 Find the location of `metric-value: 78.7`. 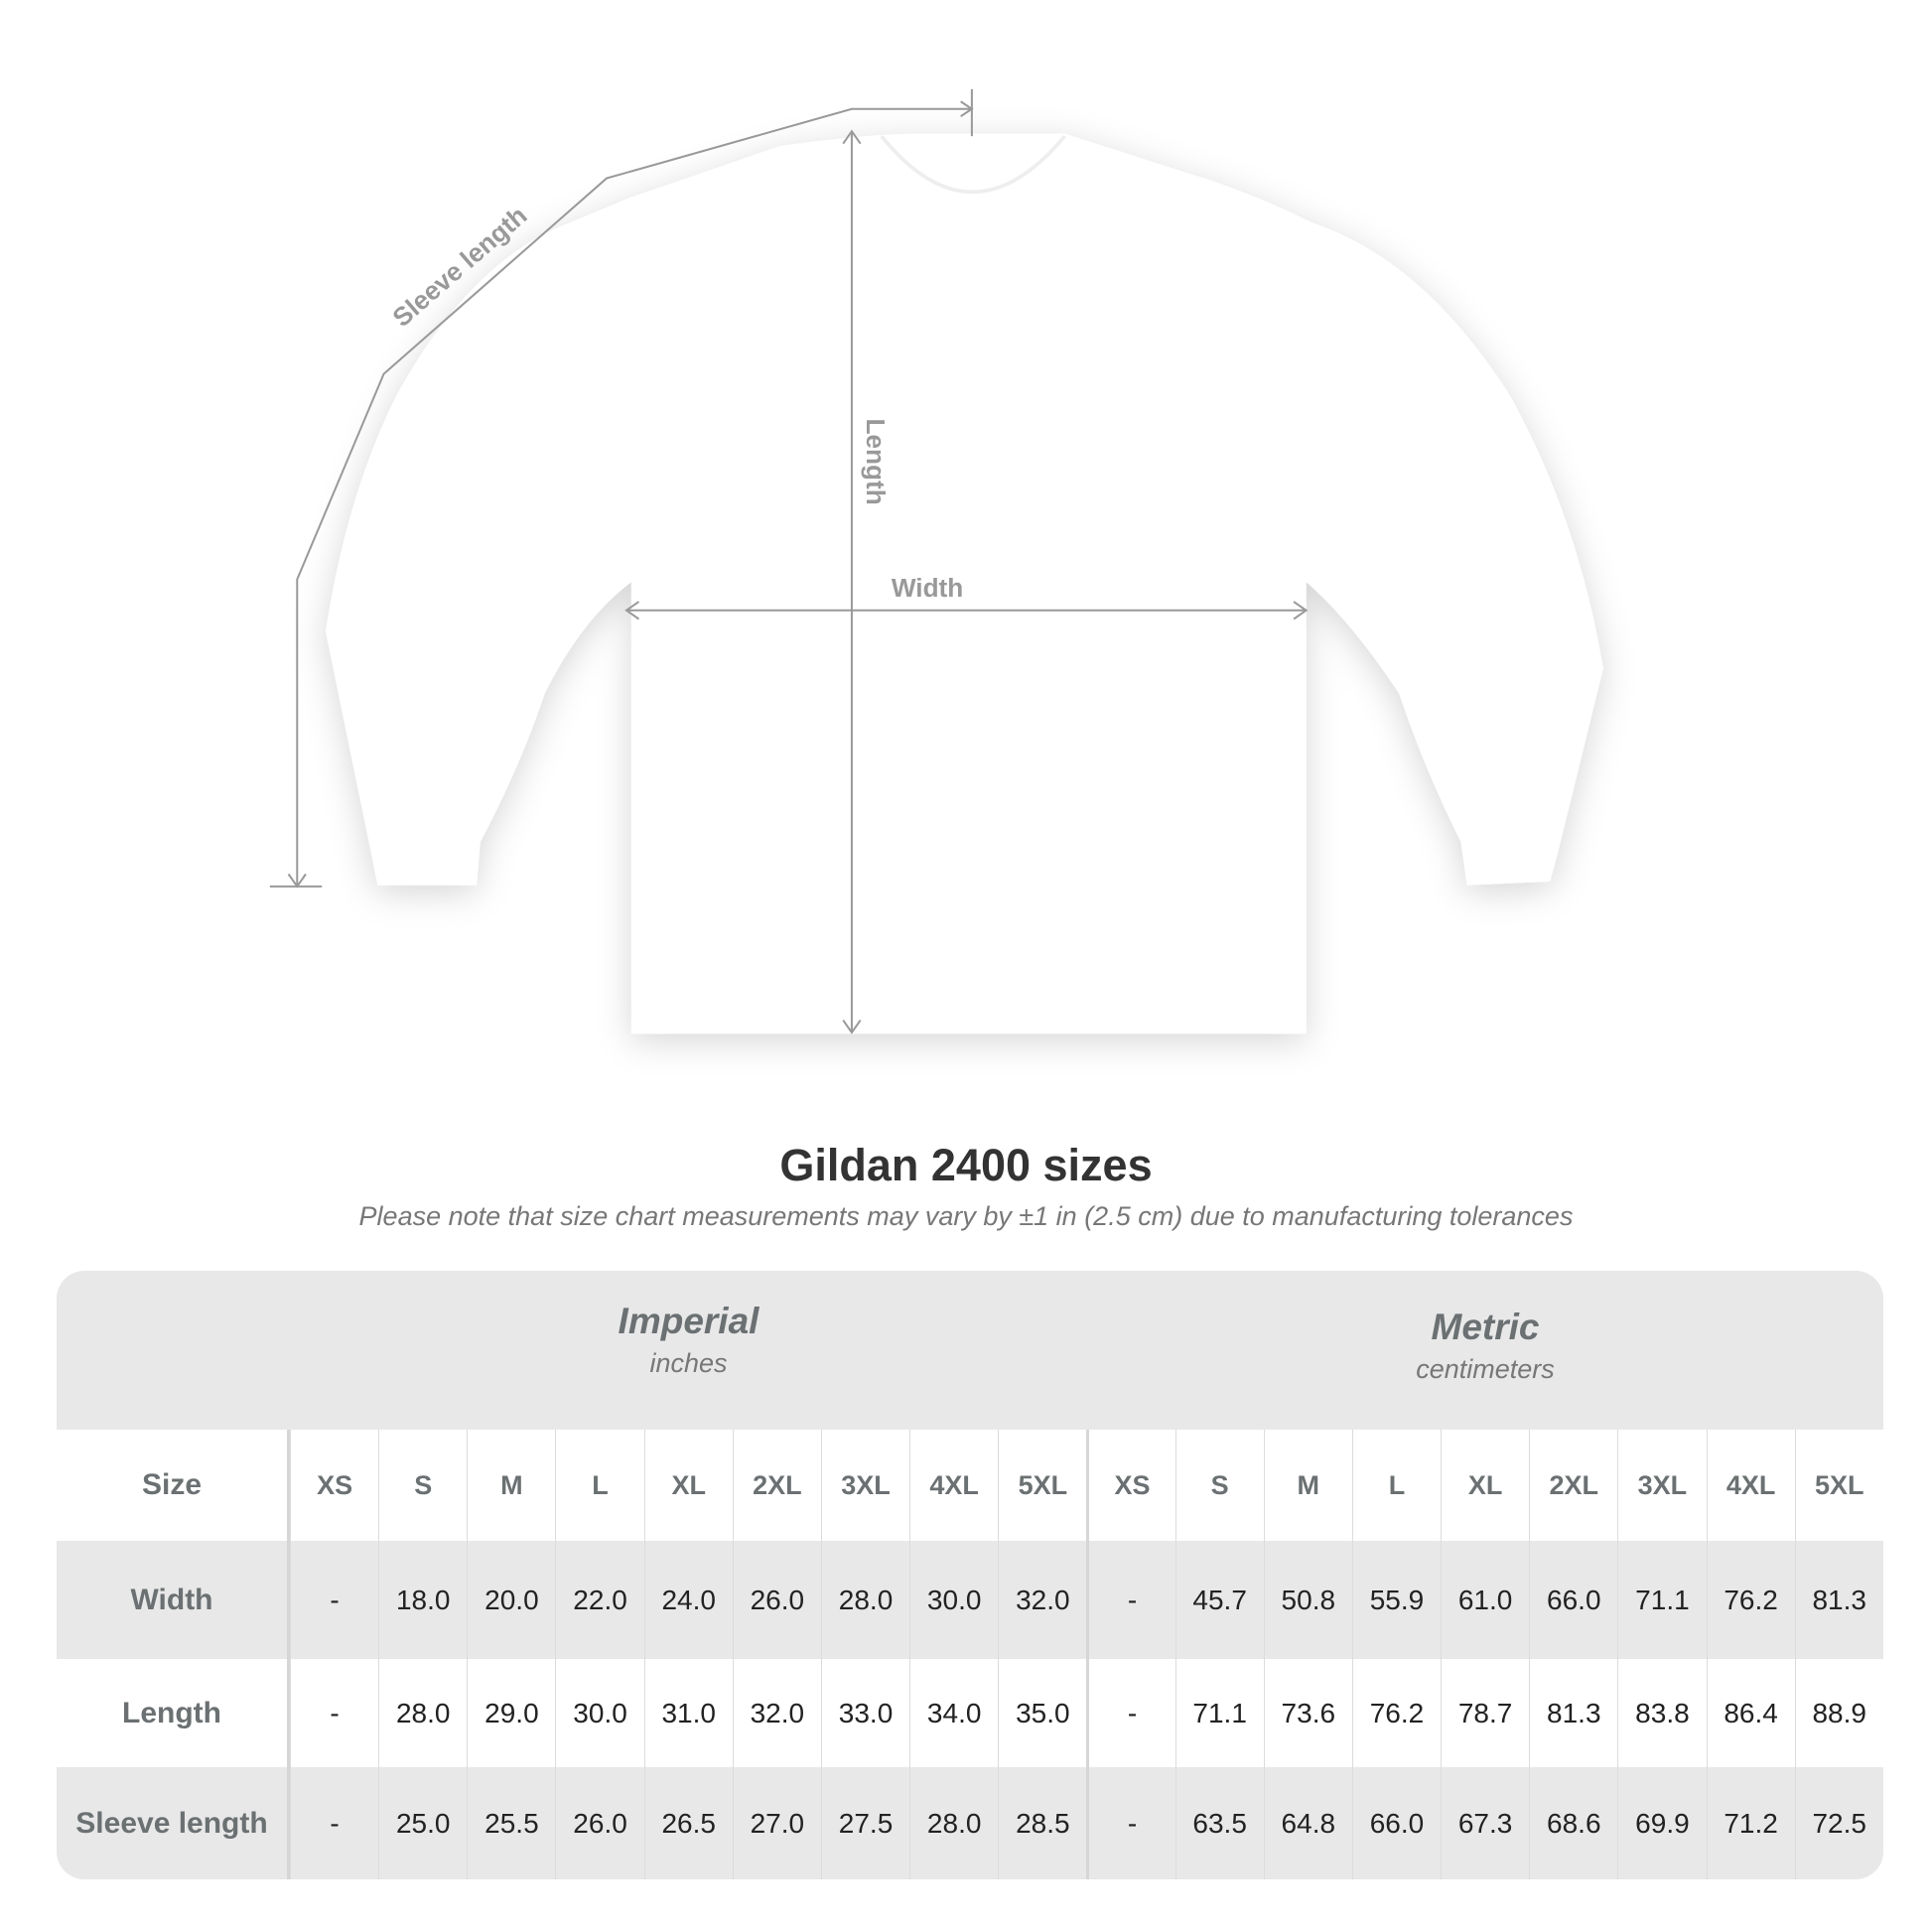

metric-value: 78.7 is located at coordinates (1485, 1713).